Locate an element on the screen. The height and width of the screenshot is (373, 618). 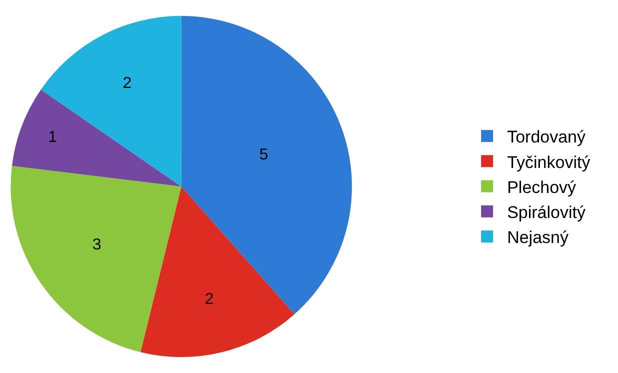
data-label: 5 is located at coordinates (263, 155).